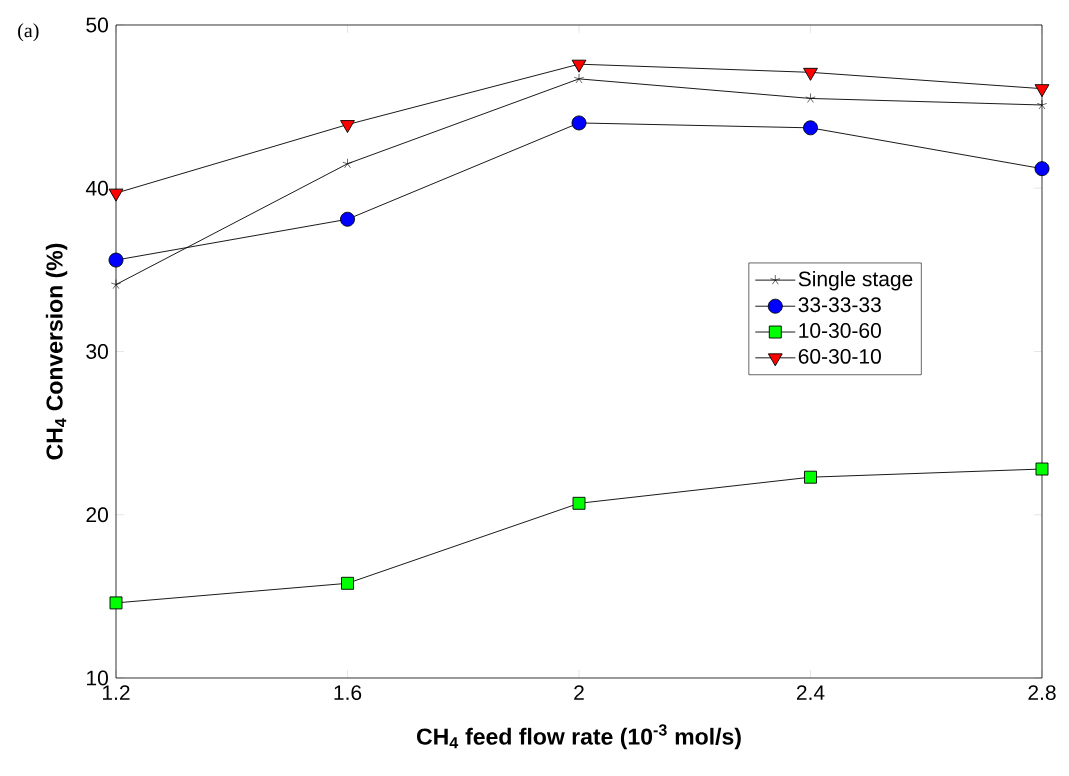 The width and height of the screenshot is (1069, 776). Describe the element at coordinates (579, 737) in the screenshot. I see `x-axis-title: CH$_{4}$ feed flow rate (10$^{-3}$ mol/s)` at that location.